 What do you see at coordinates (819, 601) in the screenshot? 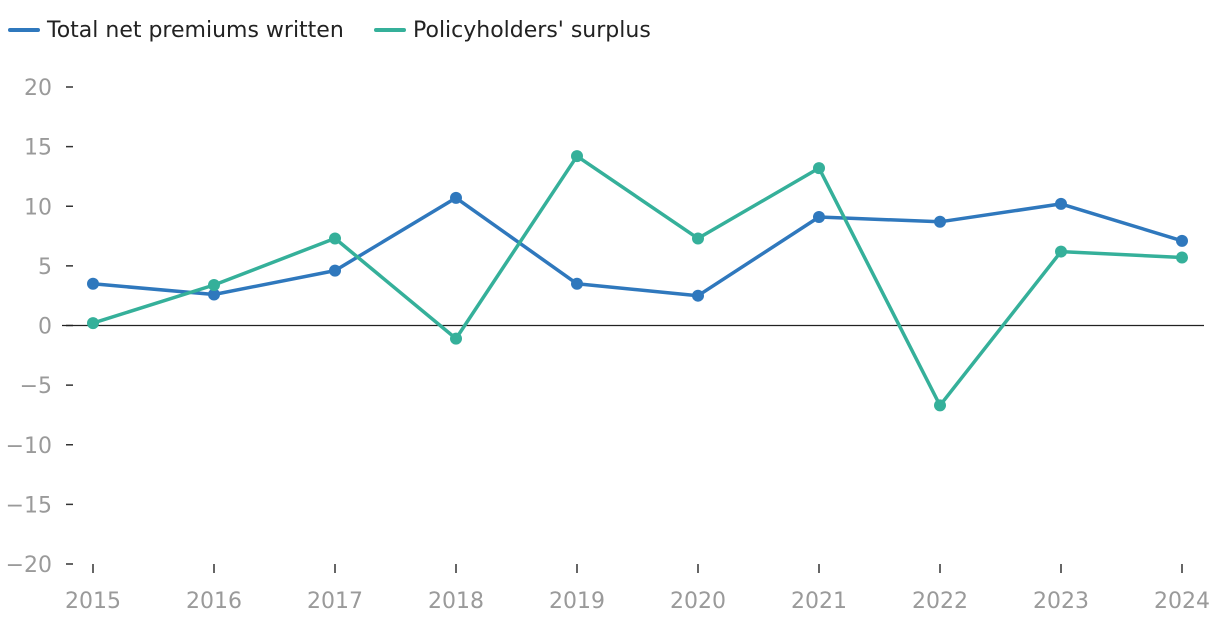
I see `x-tick-label: 2021` at bounding box center [819, 601].